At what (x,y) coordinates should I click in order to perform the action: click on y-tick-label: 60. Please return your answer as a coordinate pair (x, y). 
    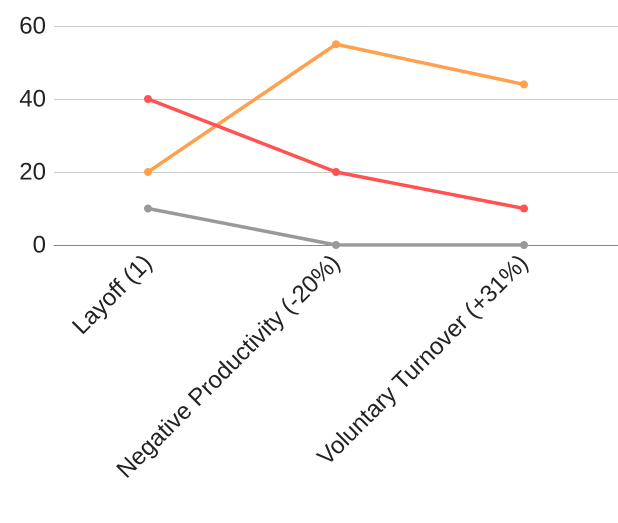
    Looking at the image, I should click on (32, 26).